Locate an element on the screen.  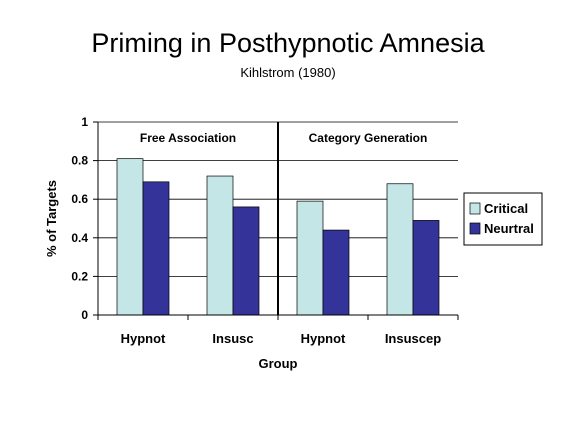
panel-label: Category Generation is located at coordinates (368, 138).